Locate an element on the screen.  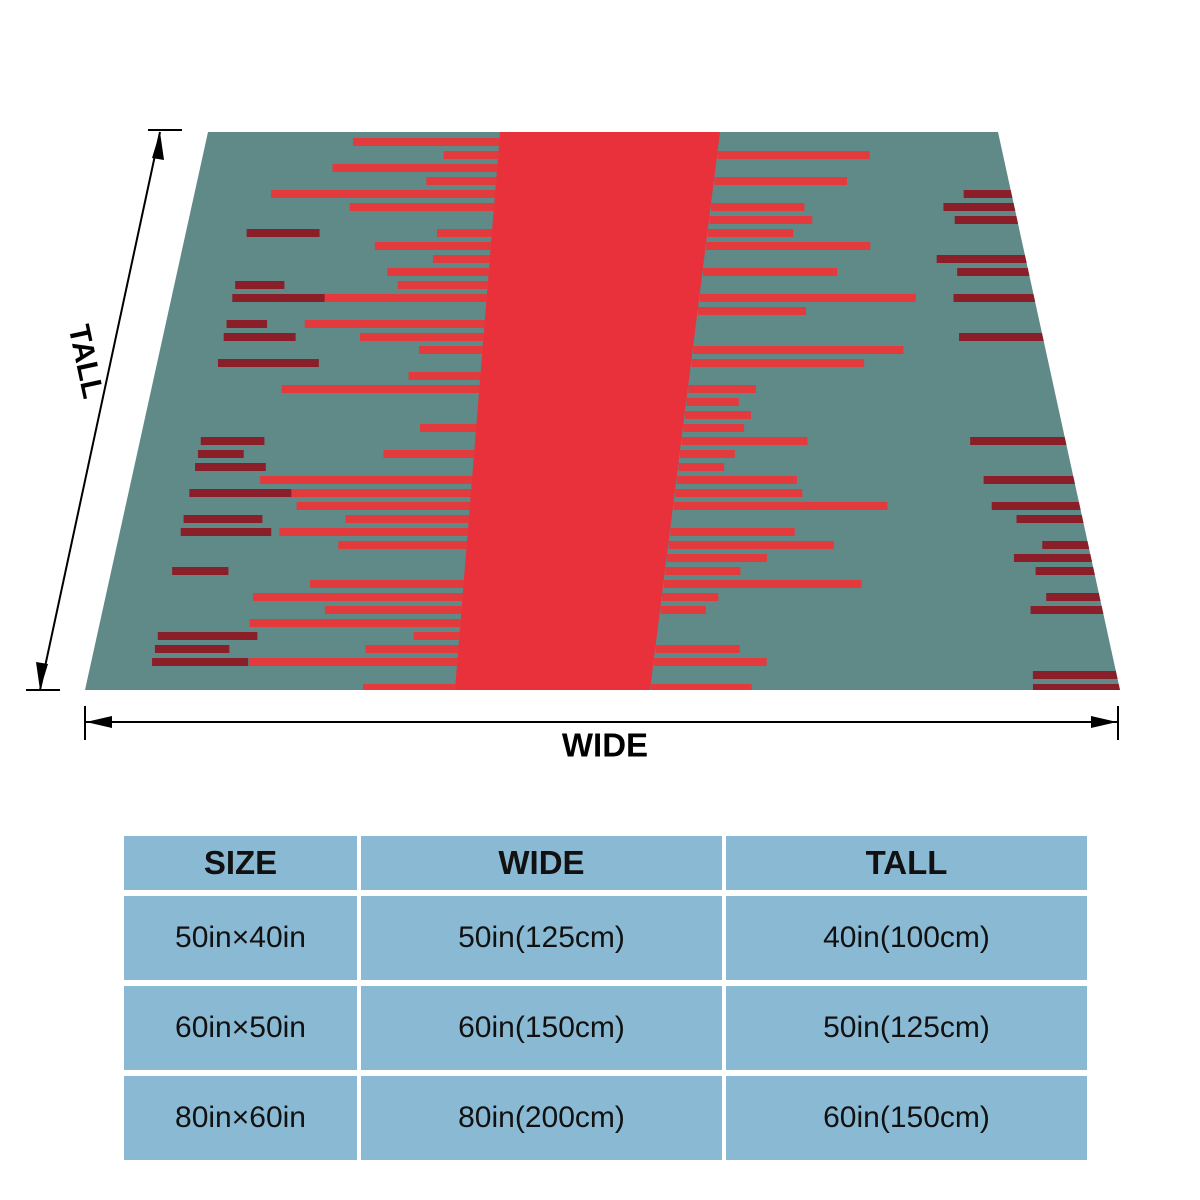
table-cell: 60in×50in is located at coordinates (240, 1028).